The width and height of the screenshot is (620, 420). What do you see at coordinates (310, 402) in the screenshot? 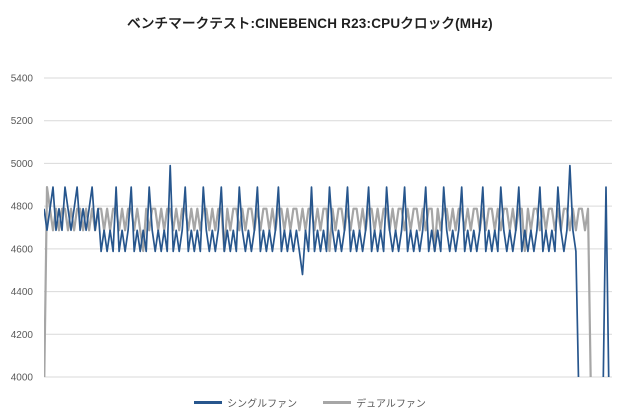
I see `chart-legend: シングルファン デュアルファン` at bounding box center [310, 402].